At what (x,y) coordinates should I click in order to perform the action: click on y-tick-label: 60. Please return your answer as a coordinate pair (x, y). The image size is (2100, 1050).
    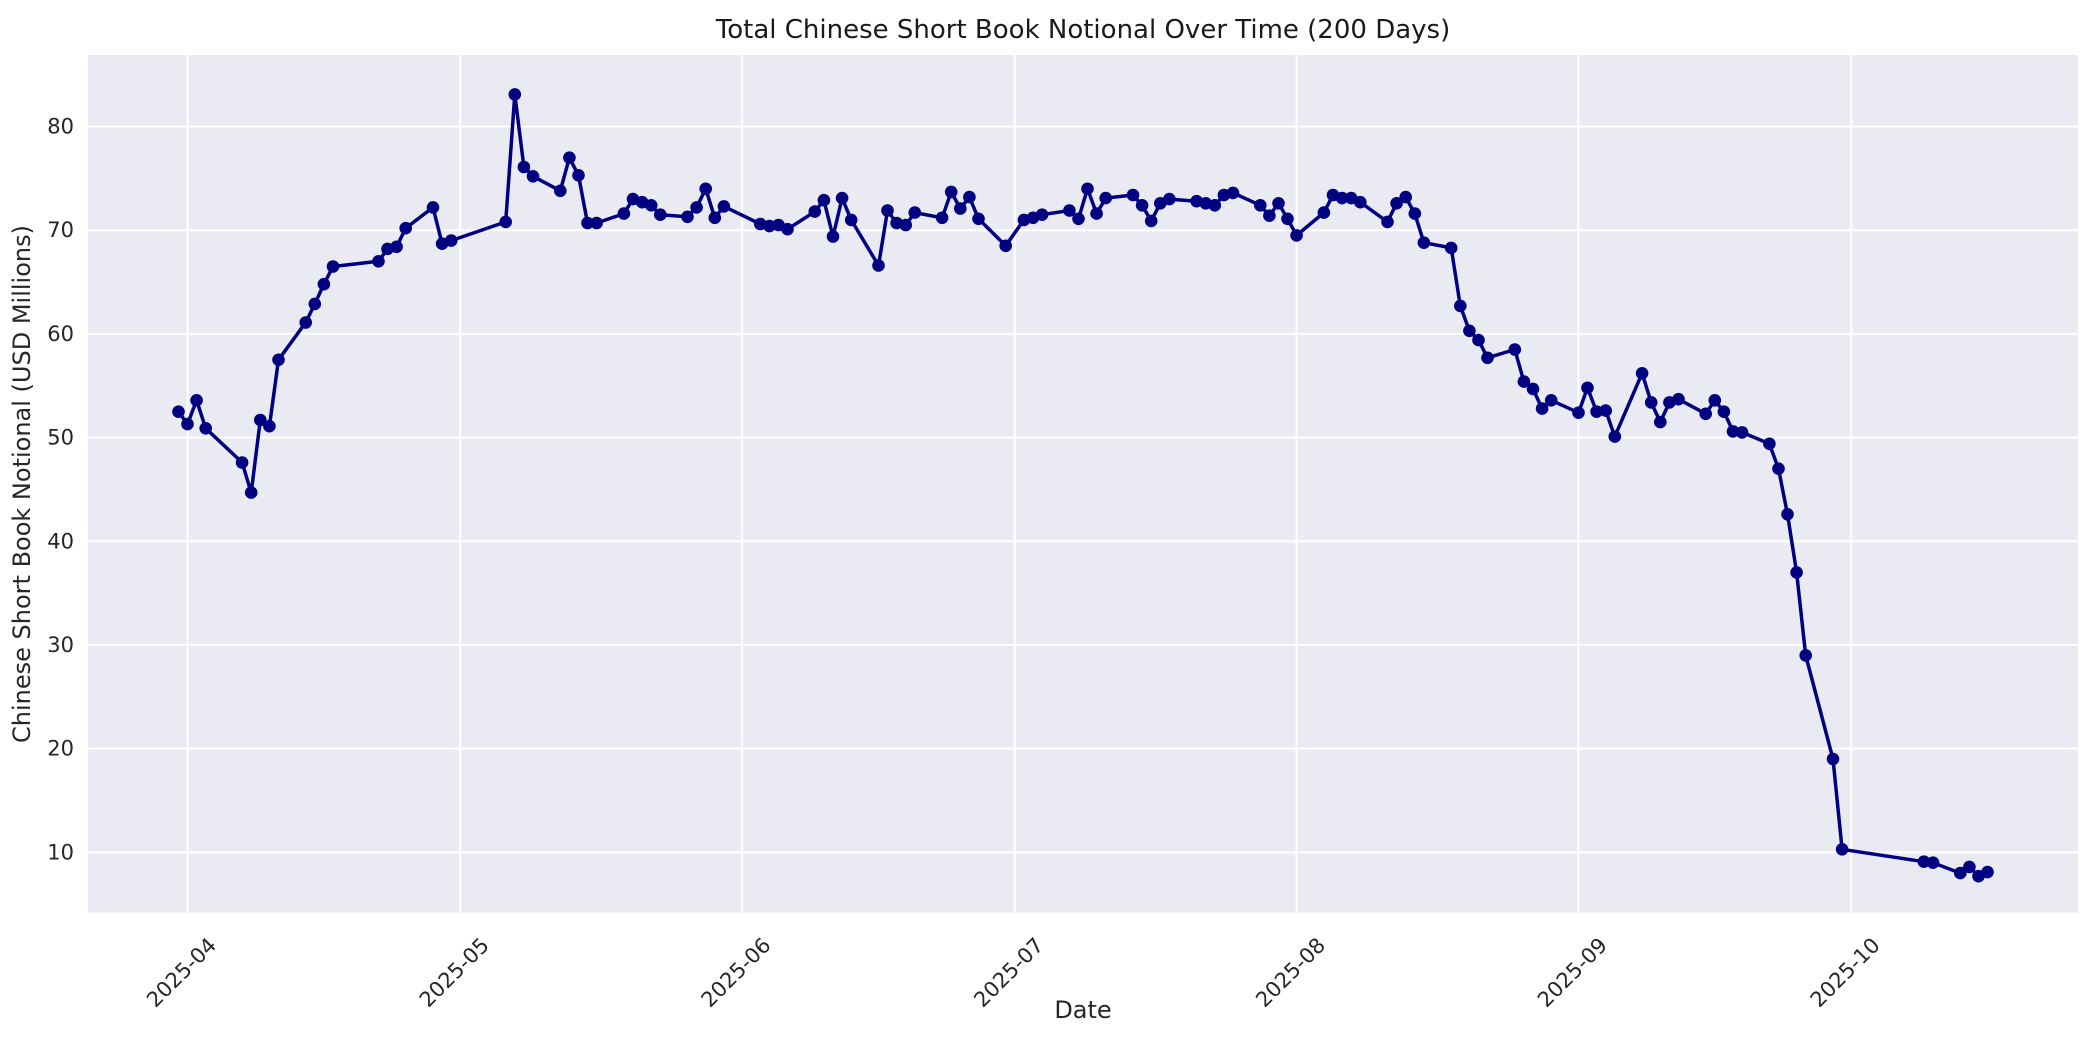
    Looking at the image, I should click on (60, 334).